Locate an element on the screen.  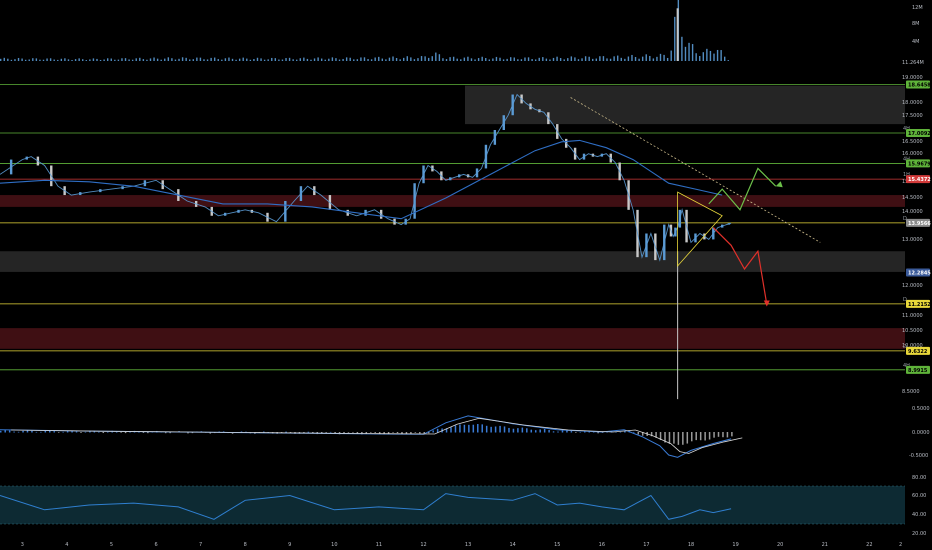
price-tick-14-5: 14.5000 is located at coordinates (912, 198).